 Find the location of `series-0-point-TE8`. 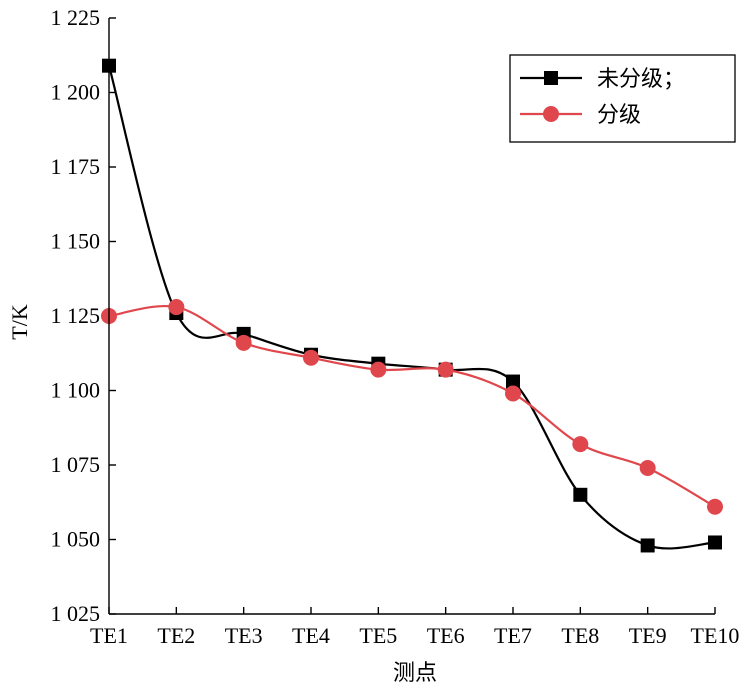

series-0-point-TE8 is located at coordinates (580, 494).